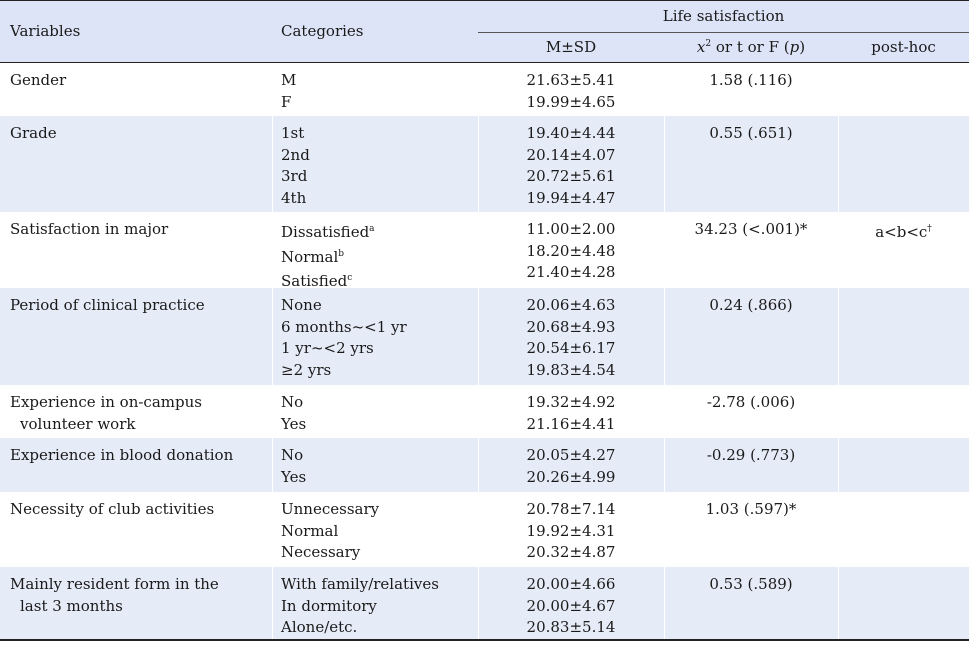 The width and height of the screenshot is (969, 646). I want to click on msd-cell: 20.00±4.66 20.00±4.67 20.83±5.14, so click(571, 606).